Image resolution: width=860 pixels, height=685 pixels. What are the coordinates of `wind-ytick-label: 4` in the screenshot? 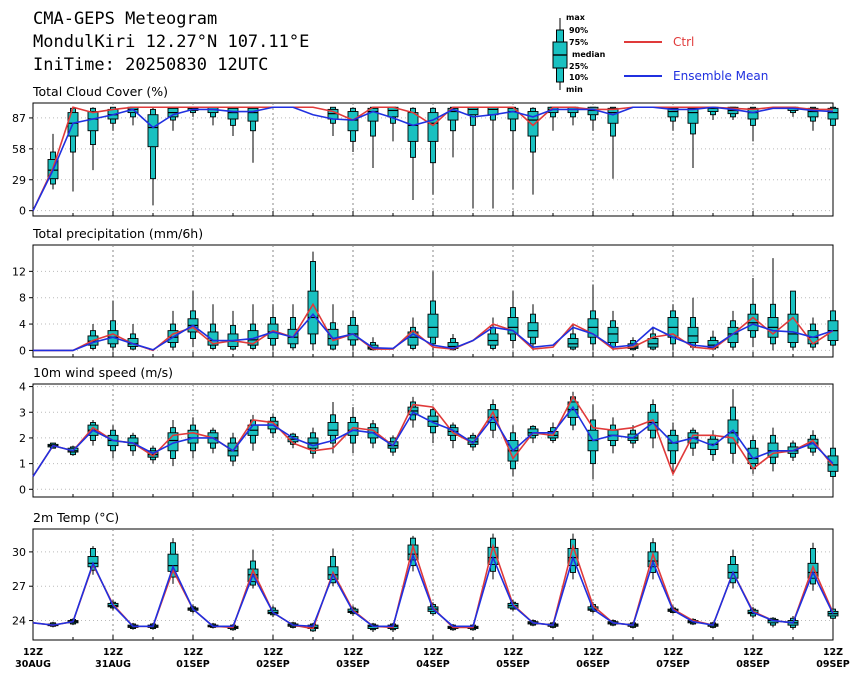 It's located at (22, 387).